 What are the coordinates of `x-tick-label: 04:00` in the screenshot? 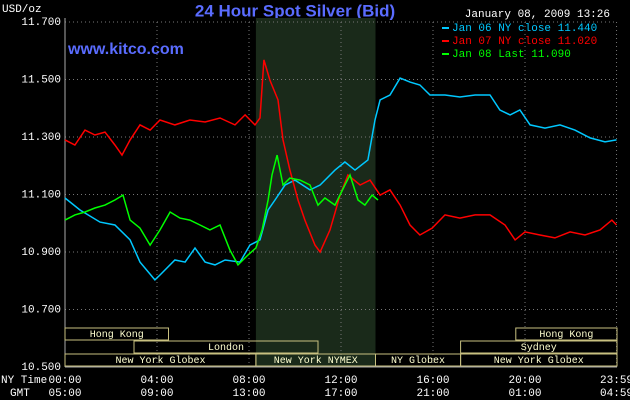 It's located at (156, 381).